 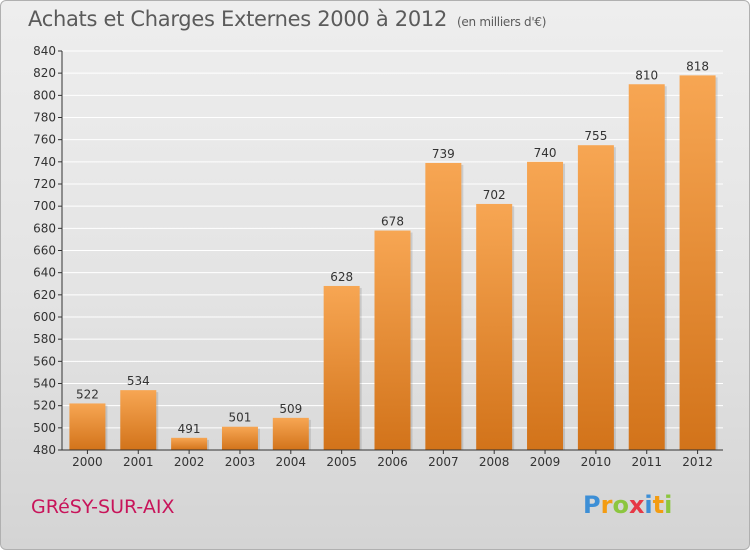 I want to click on title-text: Achats et Charges Externes 2000 à 2012, so click(x=238, y=19).